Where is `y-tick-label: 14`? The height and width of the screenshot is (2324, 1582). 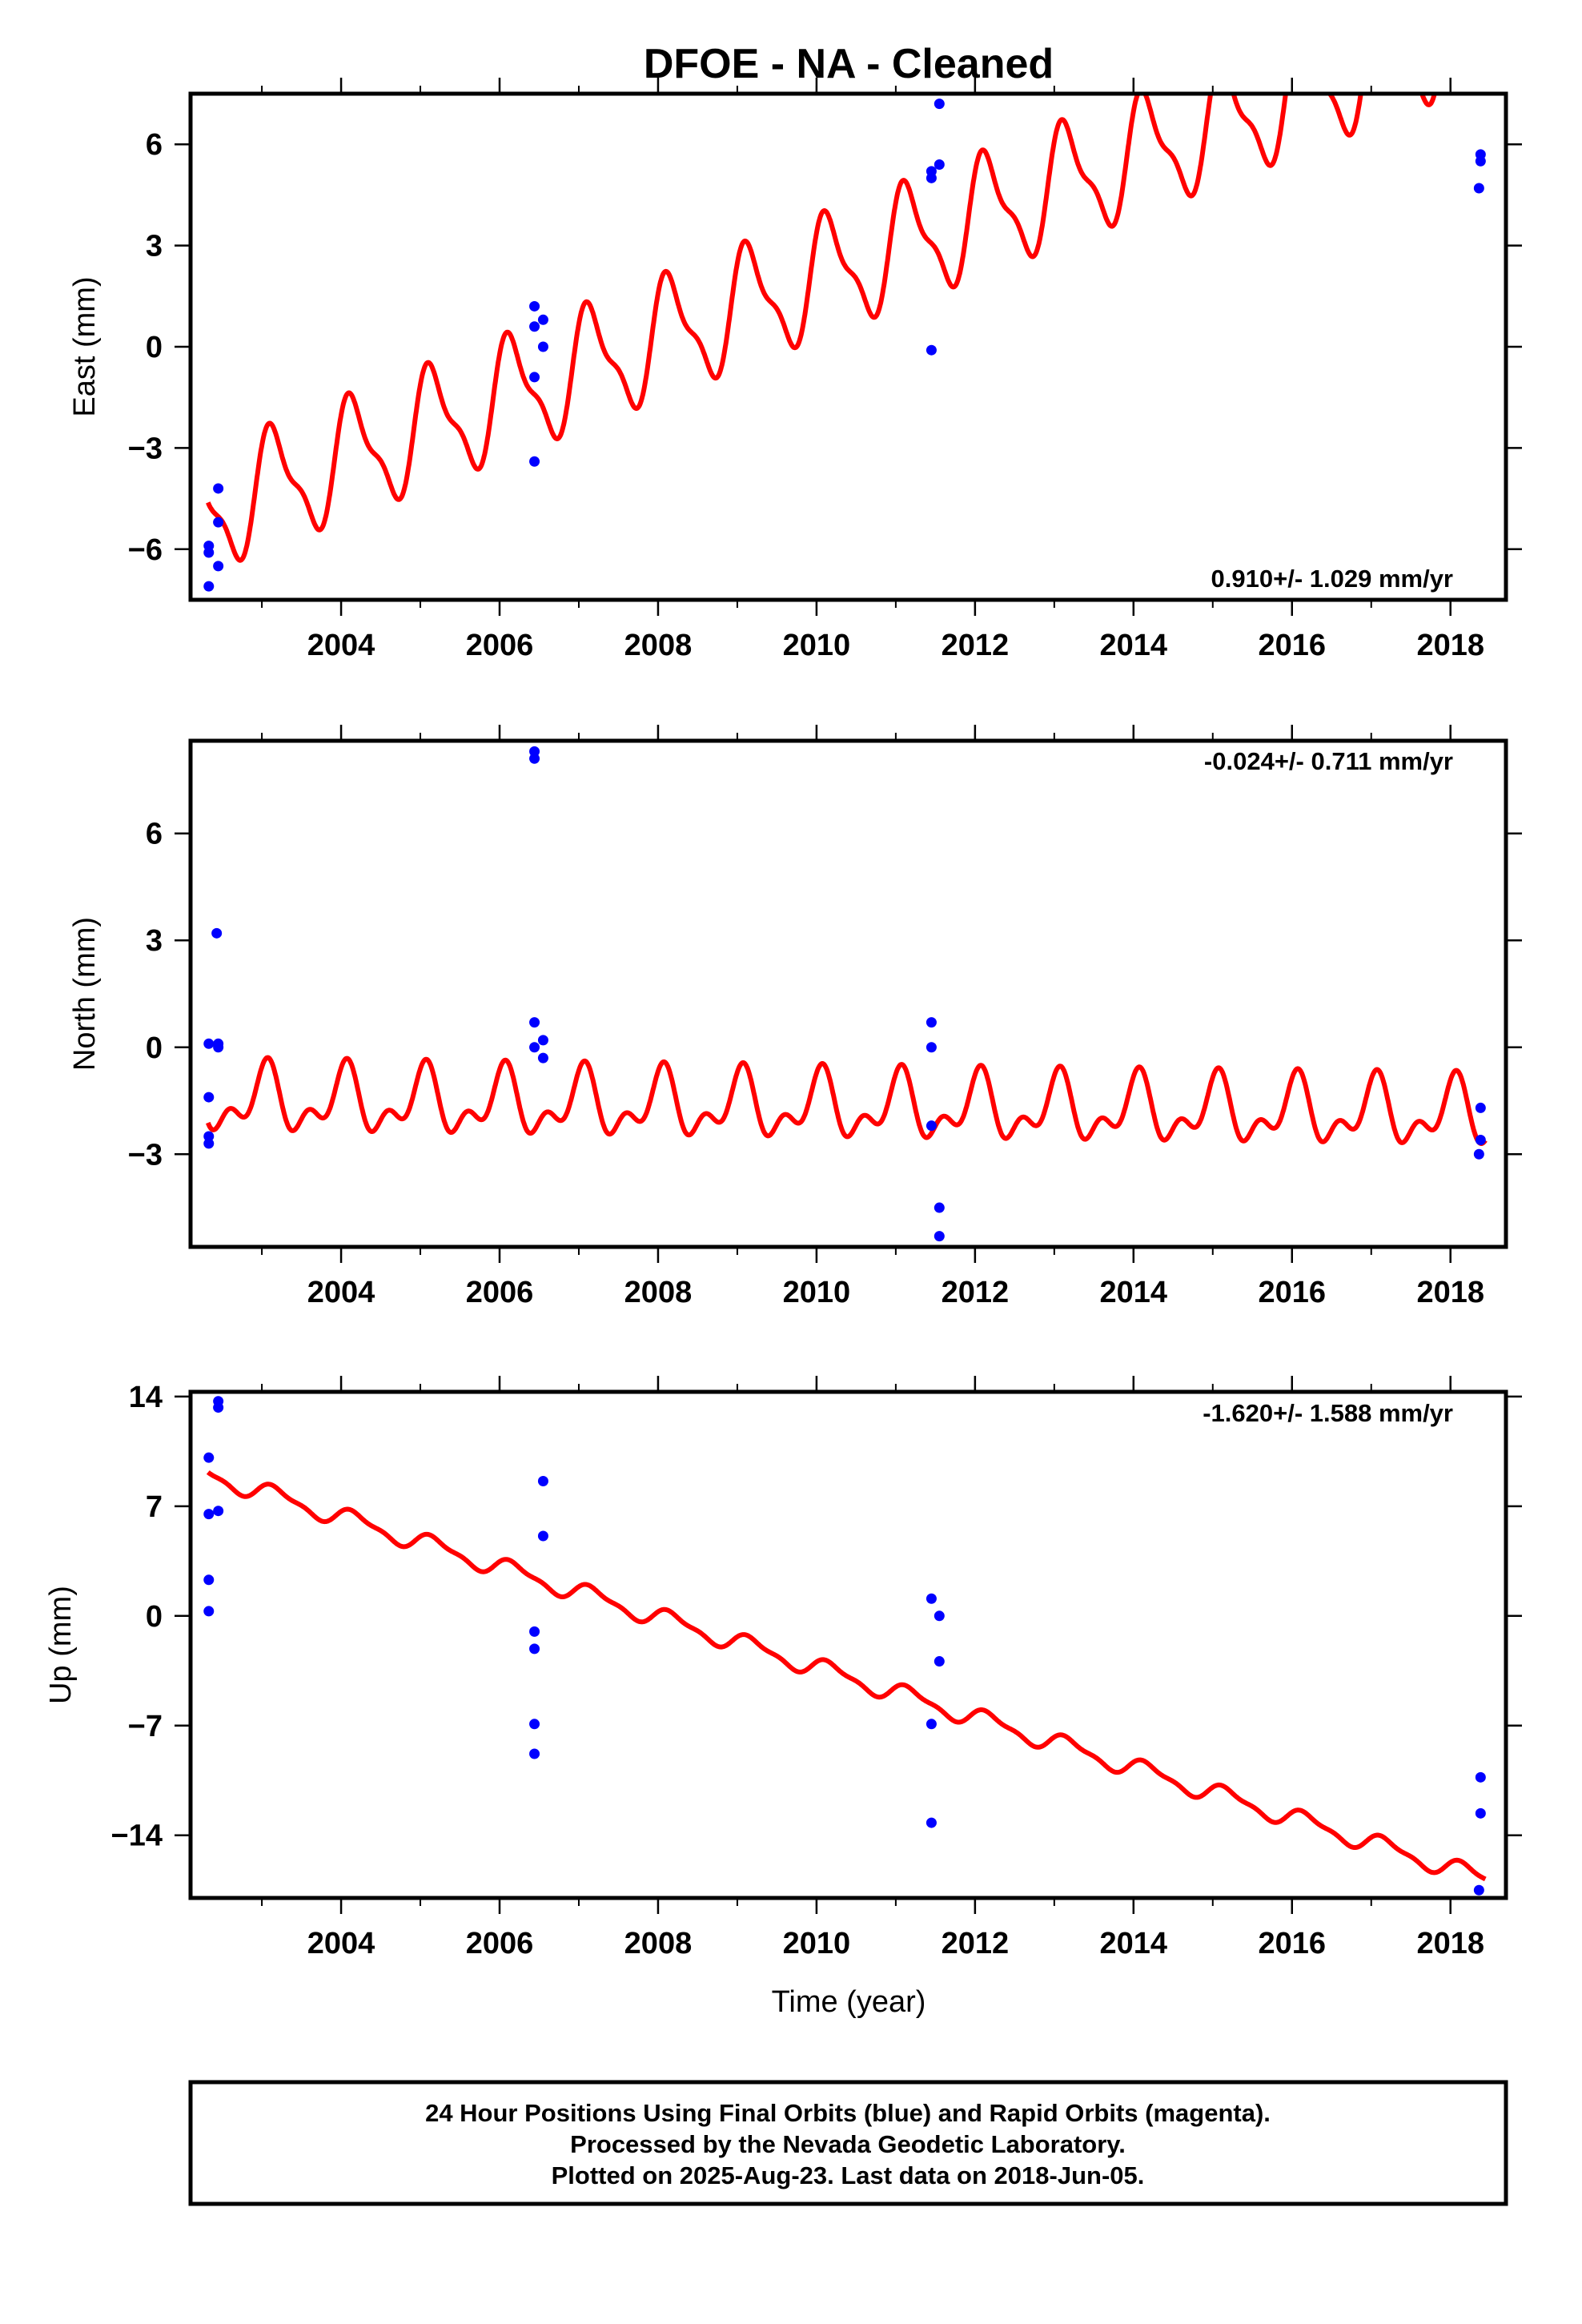
y-tick-label: 14 is located at coordinates (146, 1397).